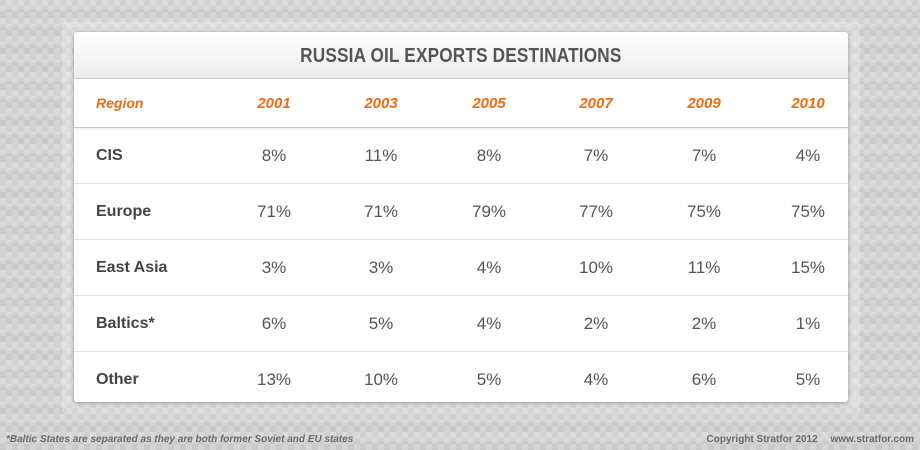 The width and height of the screenshot is (920, 450). I want to click on header-year-2001: 2001, so click(274, 103).